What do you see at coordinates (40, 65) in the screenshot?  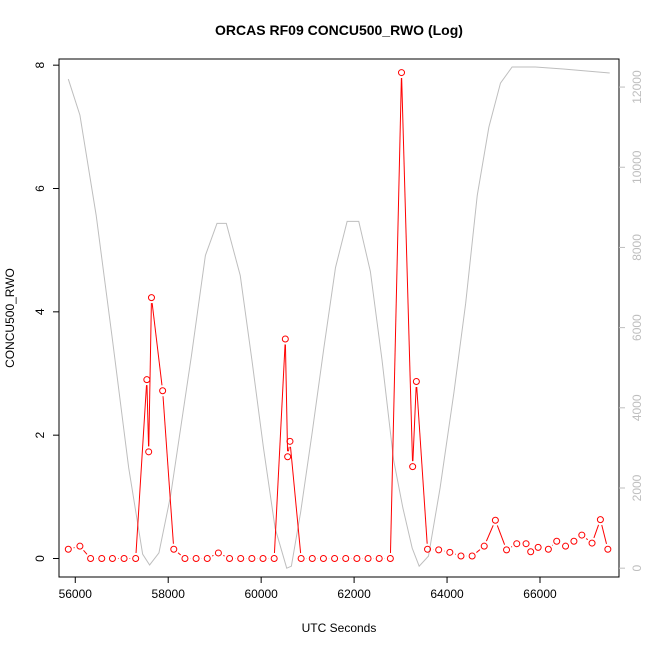 I see `y-tick-label: 8` at bounding box center [40, 65].